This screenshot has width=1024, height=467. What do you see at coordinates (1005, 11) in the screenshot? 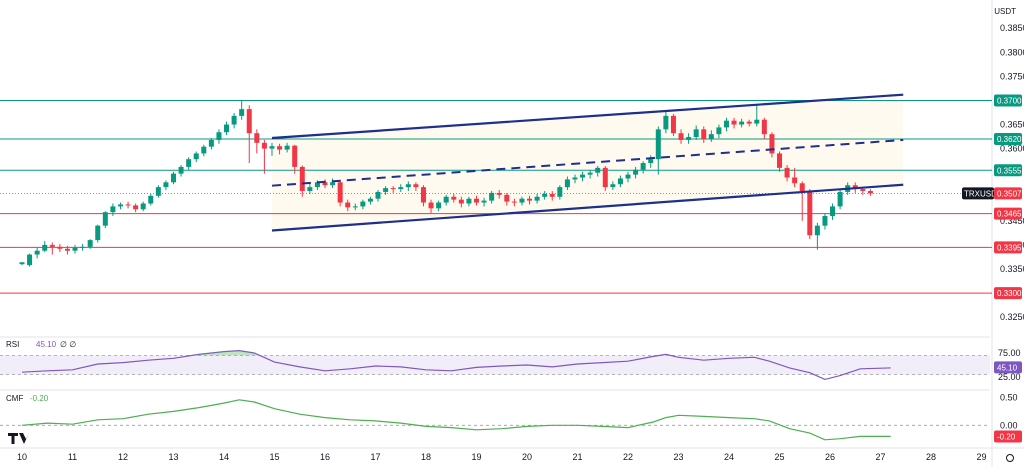
I see `currency-label: USDT` at bounding box center [1005, 11].